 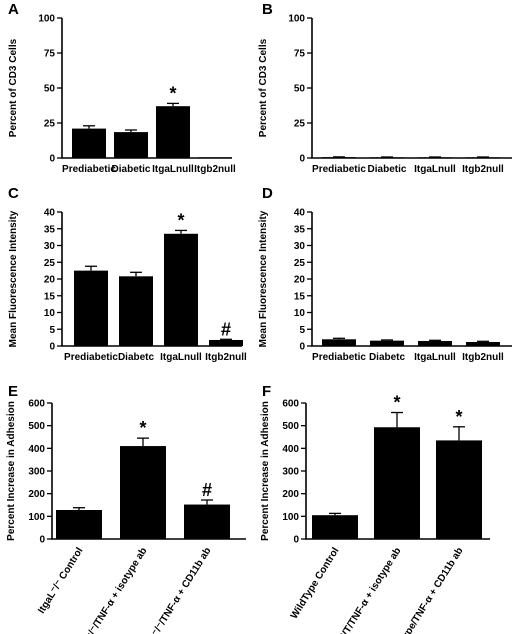 What do you see at coordinates (52, 330) in the screenshot?
I see `panel-c-y-tick-label: 5` at bounding box center [52, 330].